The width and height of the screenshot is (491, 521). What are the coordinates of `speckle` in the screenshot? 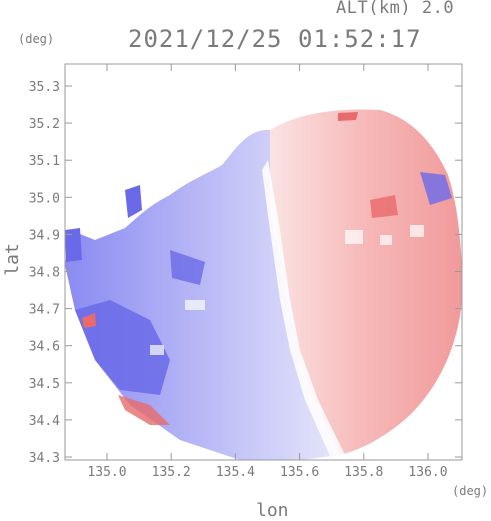 It's located at (287, 290).